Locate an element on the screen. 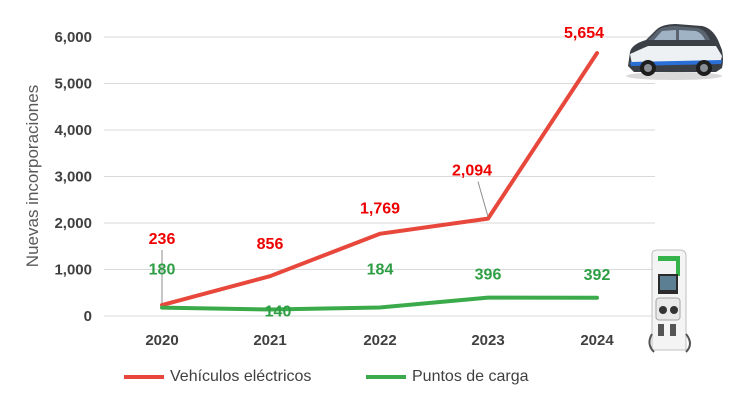 This screenshot has height=410, width=738. data-label: 5,654 is located at coordinates (584, 33).